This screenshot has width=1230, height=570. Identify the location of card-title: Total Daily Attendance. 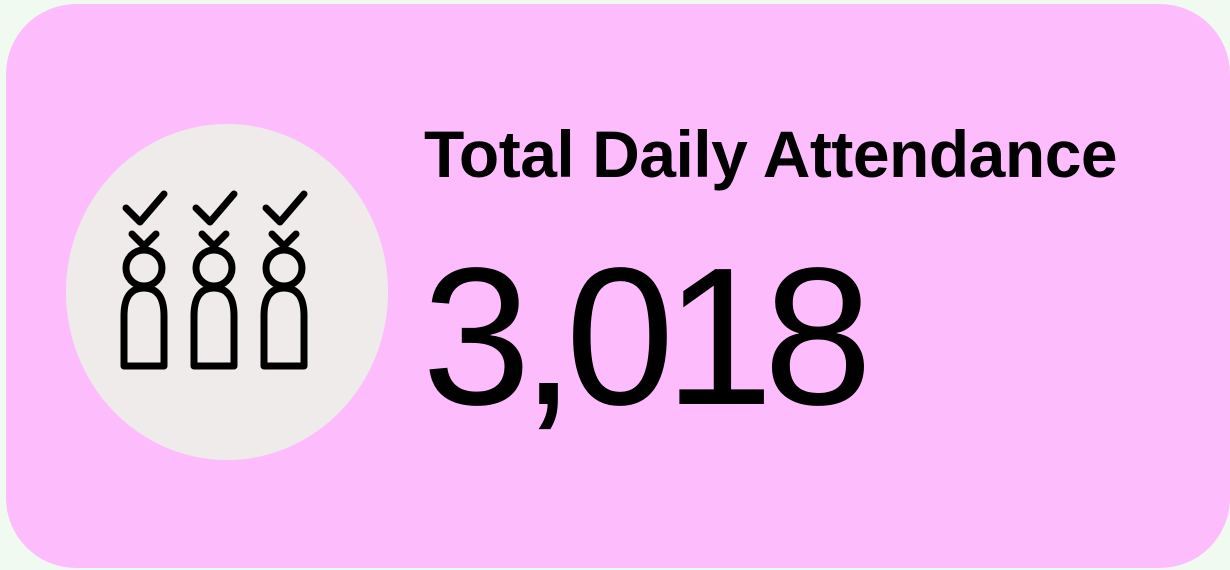
(771, 154).